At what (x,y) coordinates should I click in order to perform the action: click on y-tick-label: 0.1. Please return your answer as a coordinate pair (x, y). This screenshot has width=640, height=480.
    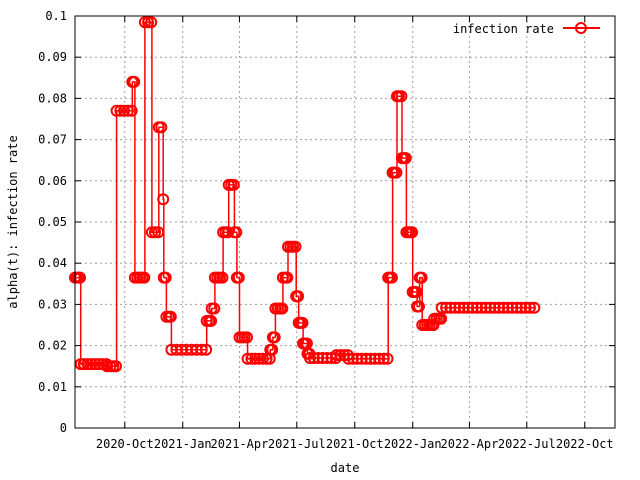
    Looking at the image, I should click on (56, 16).